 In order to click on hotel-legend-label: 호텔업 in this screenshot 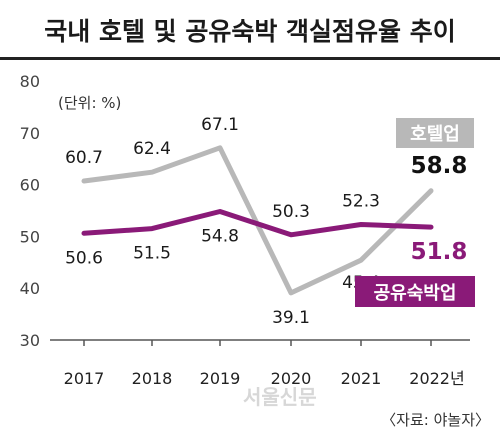, I will do `click(435, 134)`.